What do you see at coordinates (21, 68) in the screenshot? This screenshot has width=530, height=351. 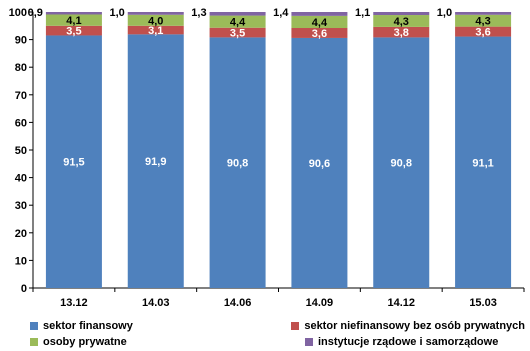 I see `y-tick-label: 80` at bounding box center [21, 68].